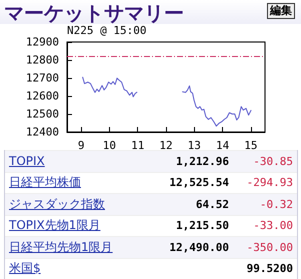 This screenshot has width=301, height=279. I want to click on text: -0.32, so click(275, 204).